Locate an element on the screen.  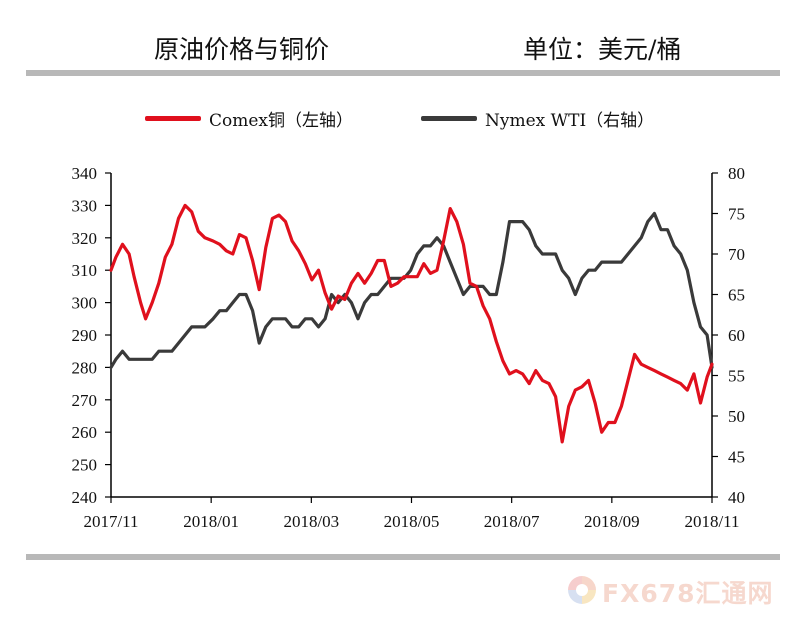
x-tick-label: 2017/11 is located at coordinates (110, 521).